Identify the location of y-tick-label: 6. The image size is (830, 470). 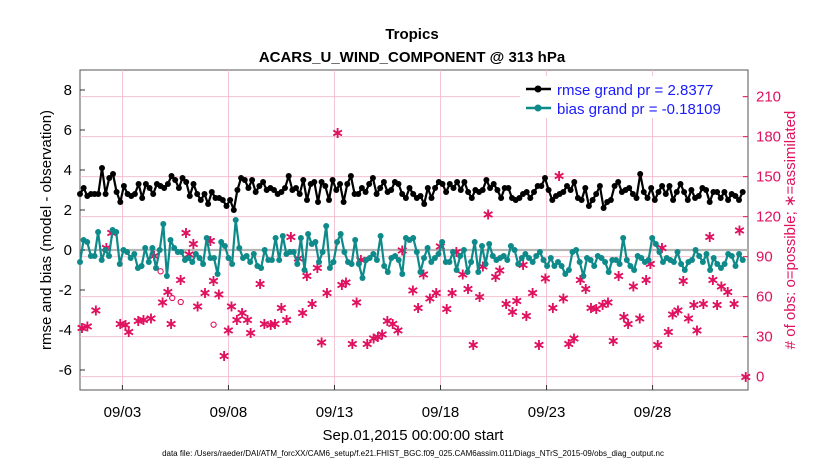
(68, 130).